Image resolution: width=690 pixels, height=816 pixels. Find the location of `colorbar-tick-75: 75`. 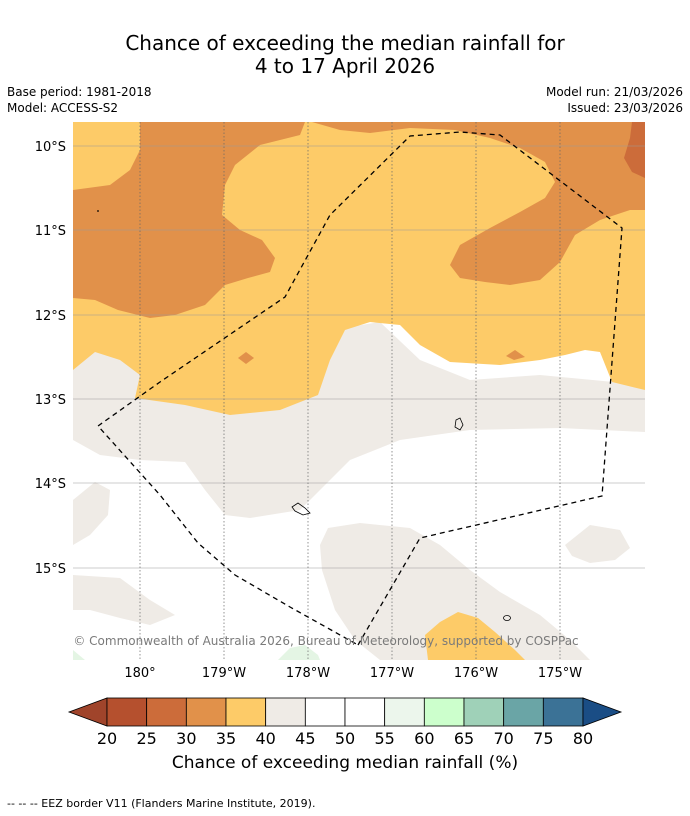

colorbar-tick-75: 75 is located at coordinates (543, 738).